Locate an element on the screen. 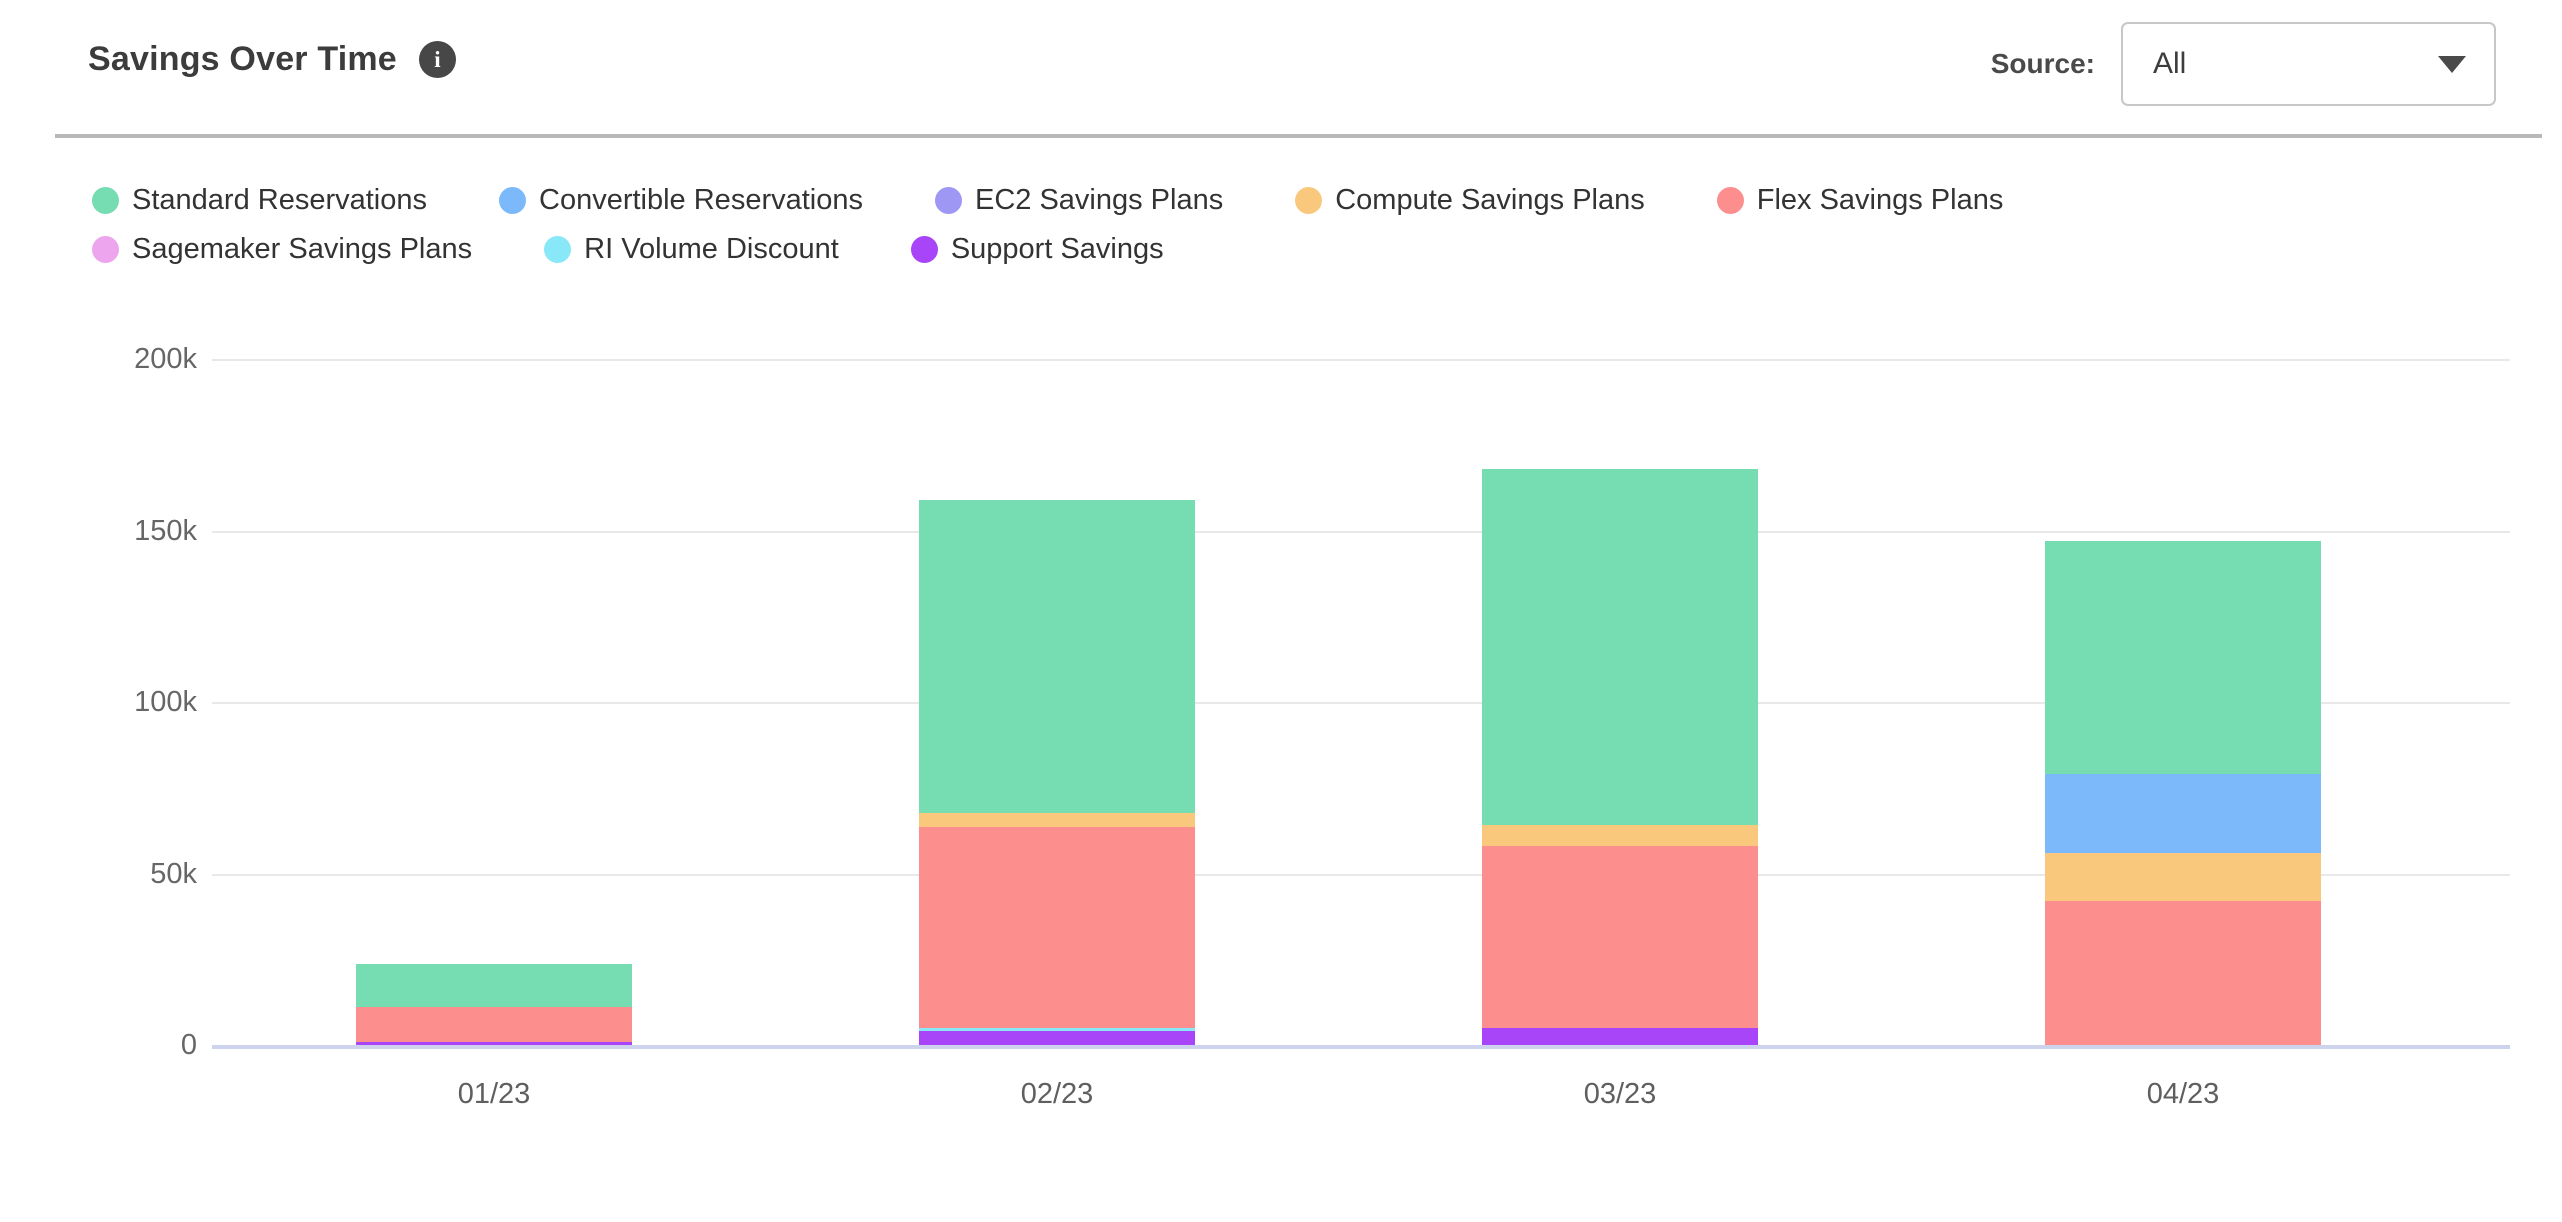 The image size is (2562, 1222). bar-04-23-compute-savings-plans is located at coordinates (2183, 876).